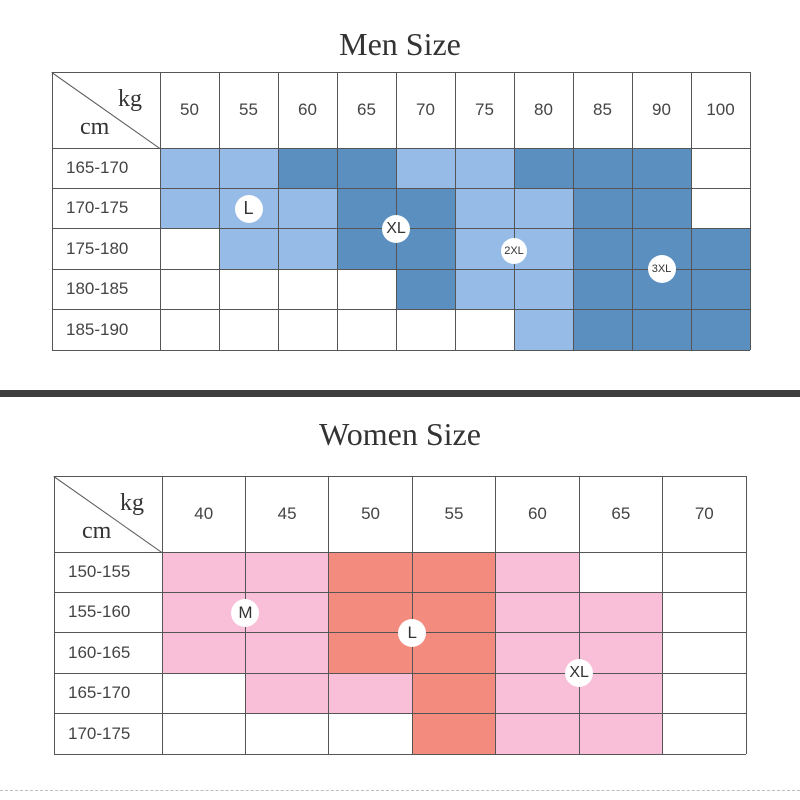 Image resolution: width=800 pixels, height=800 pixels. Describe the element at coordinates (484, 109) in the screenshot. I see `weight-column-header: 75` at that location.